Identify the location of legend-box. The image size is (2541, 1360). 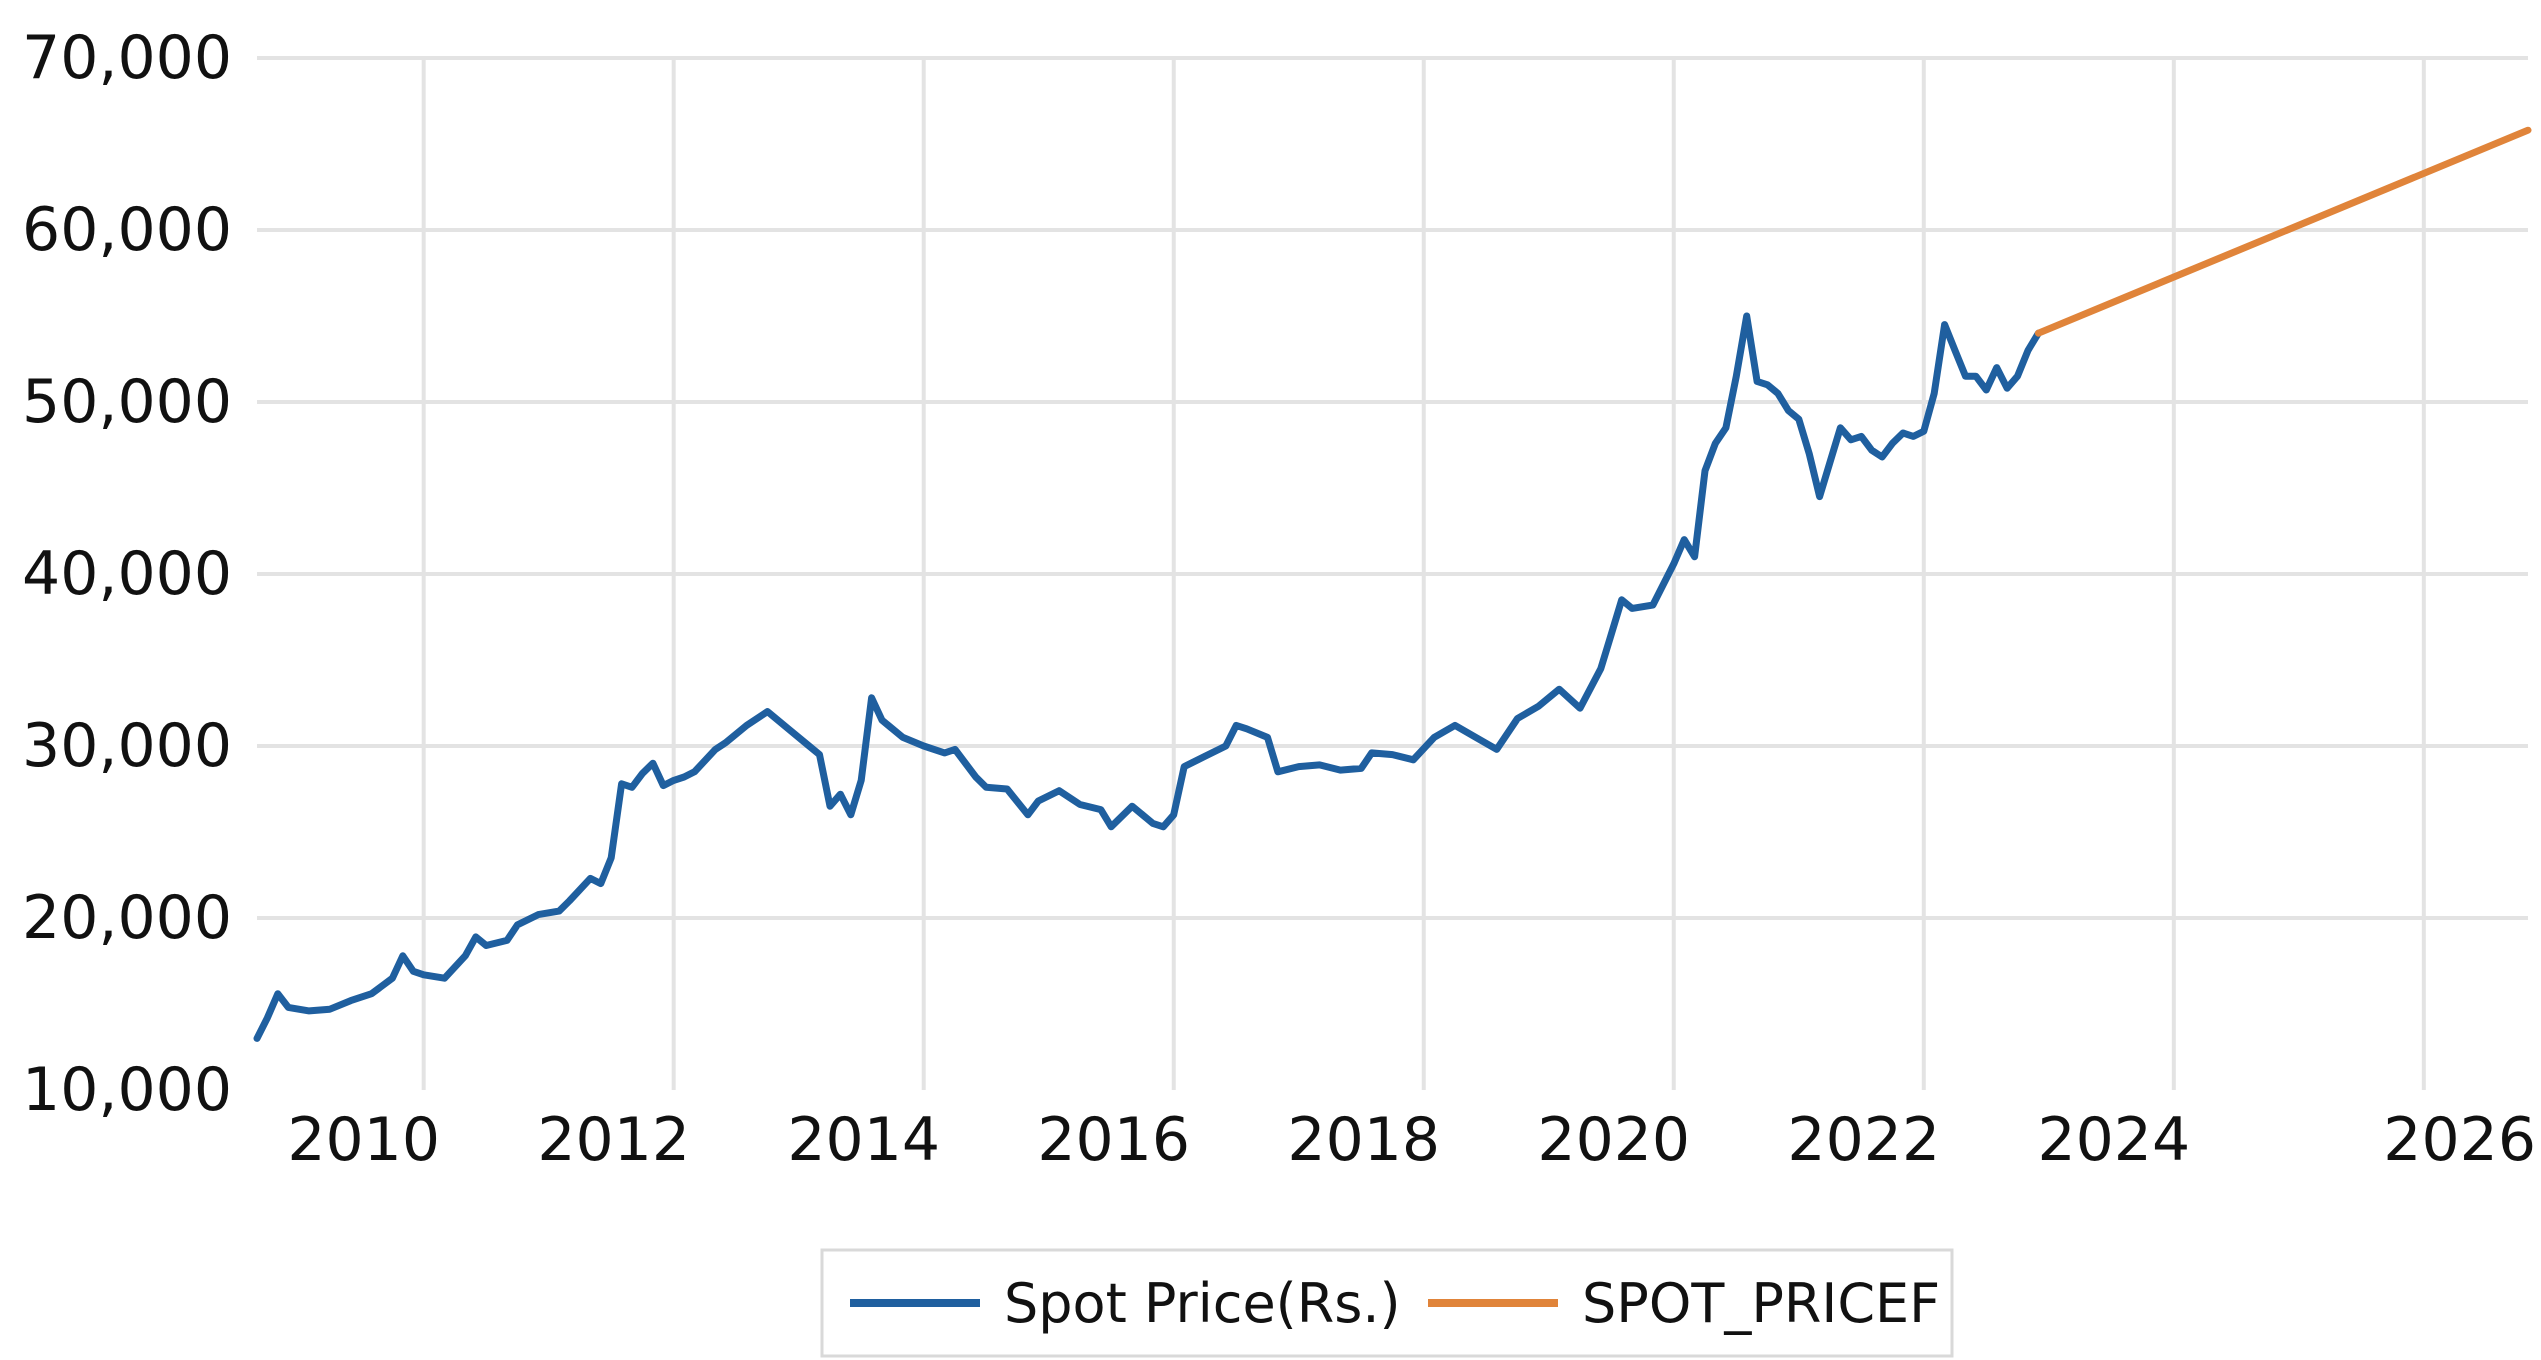
(1387, 1303).